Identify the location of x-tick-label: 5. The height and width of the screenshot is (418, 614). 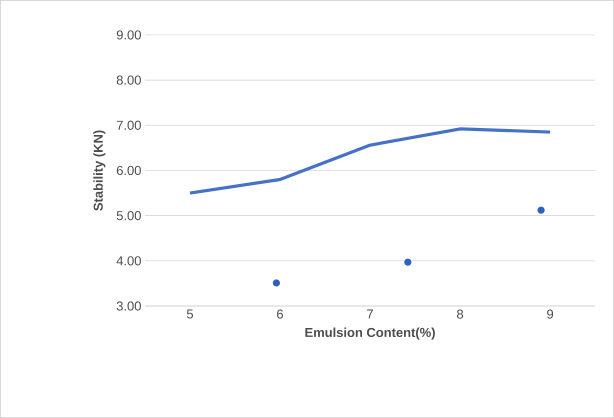
(190, 314).